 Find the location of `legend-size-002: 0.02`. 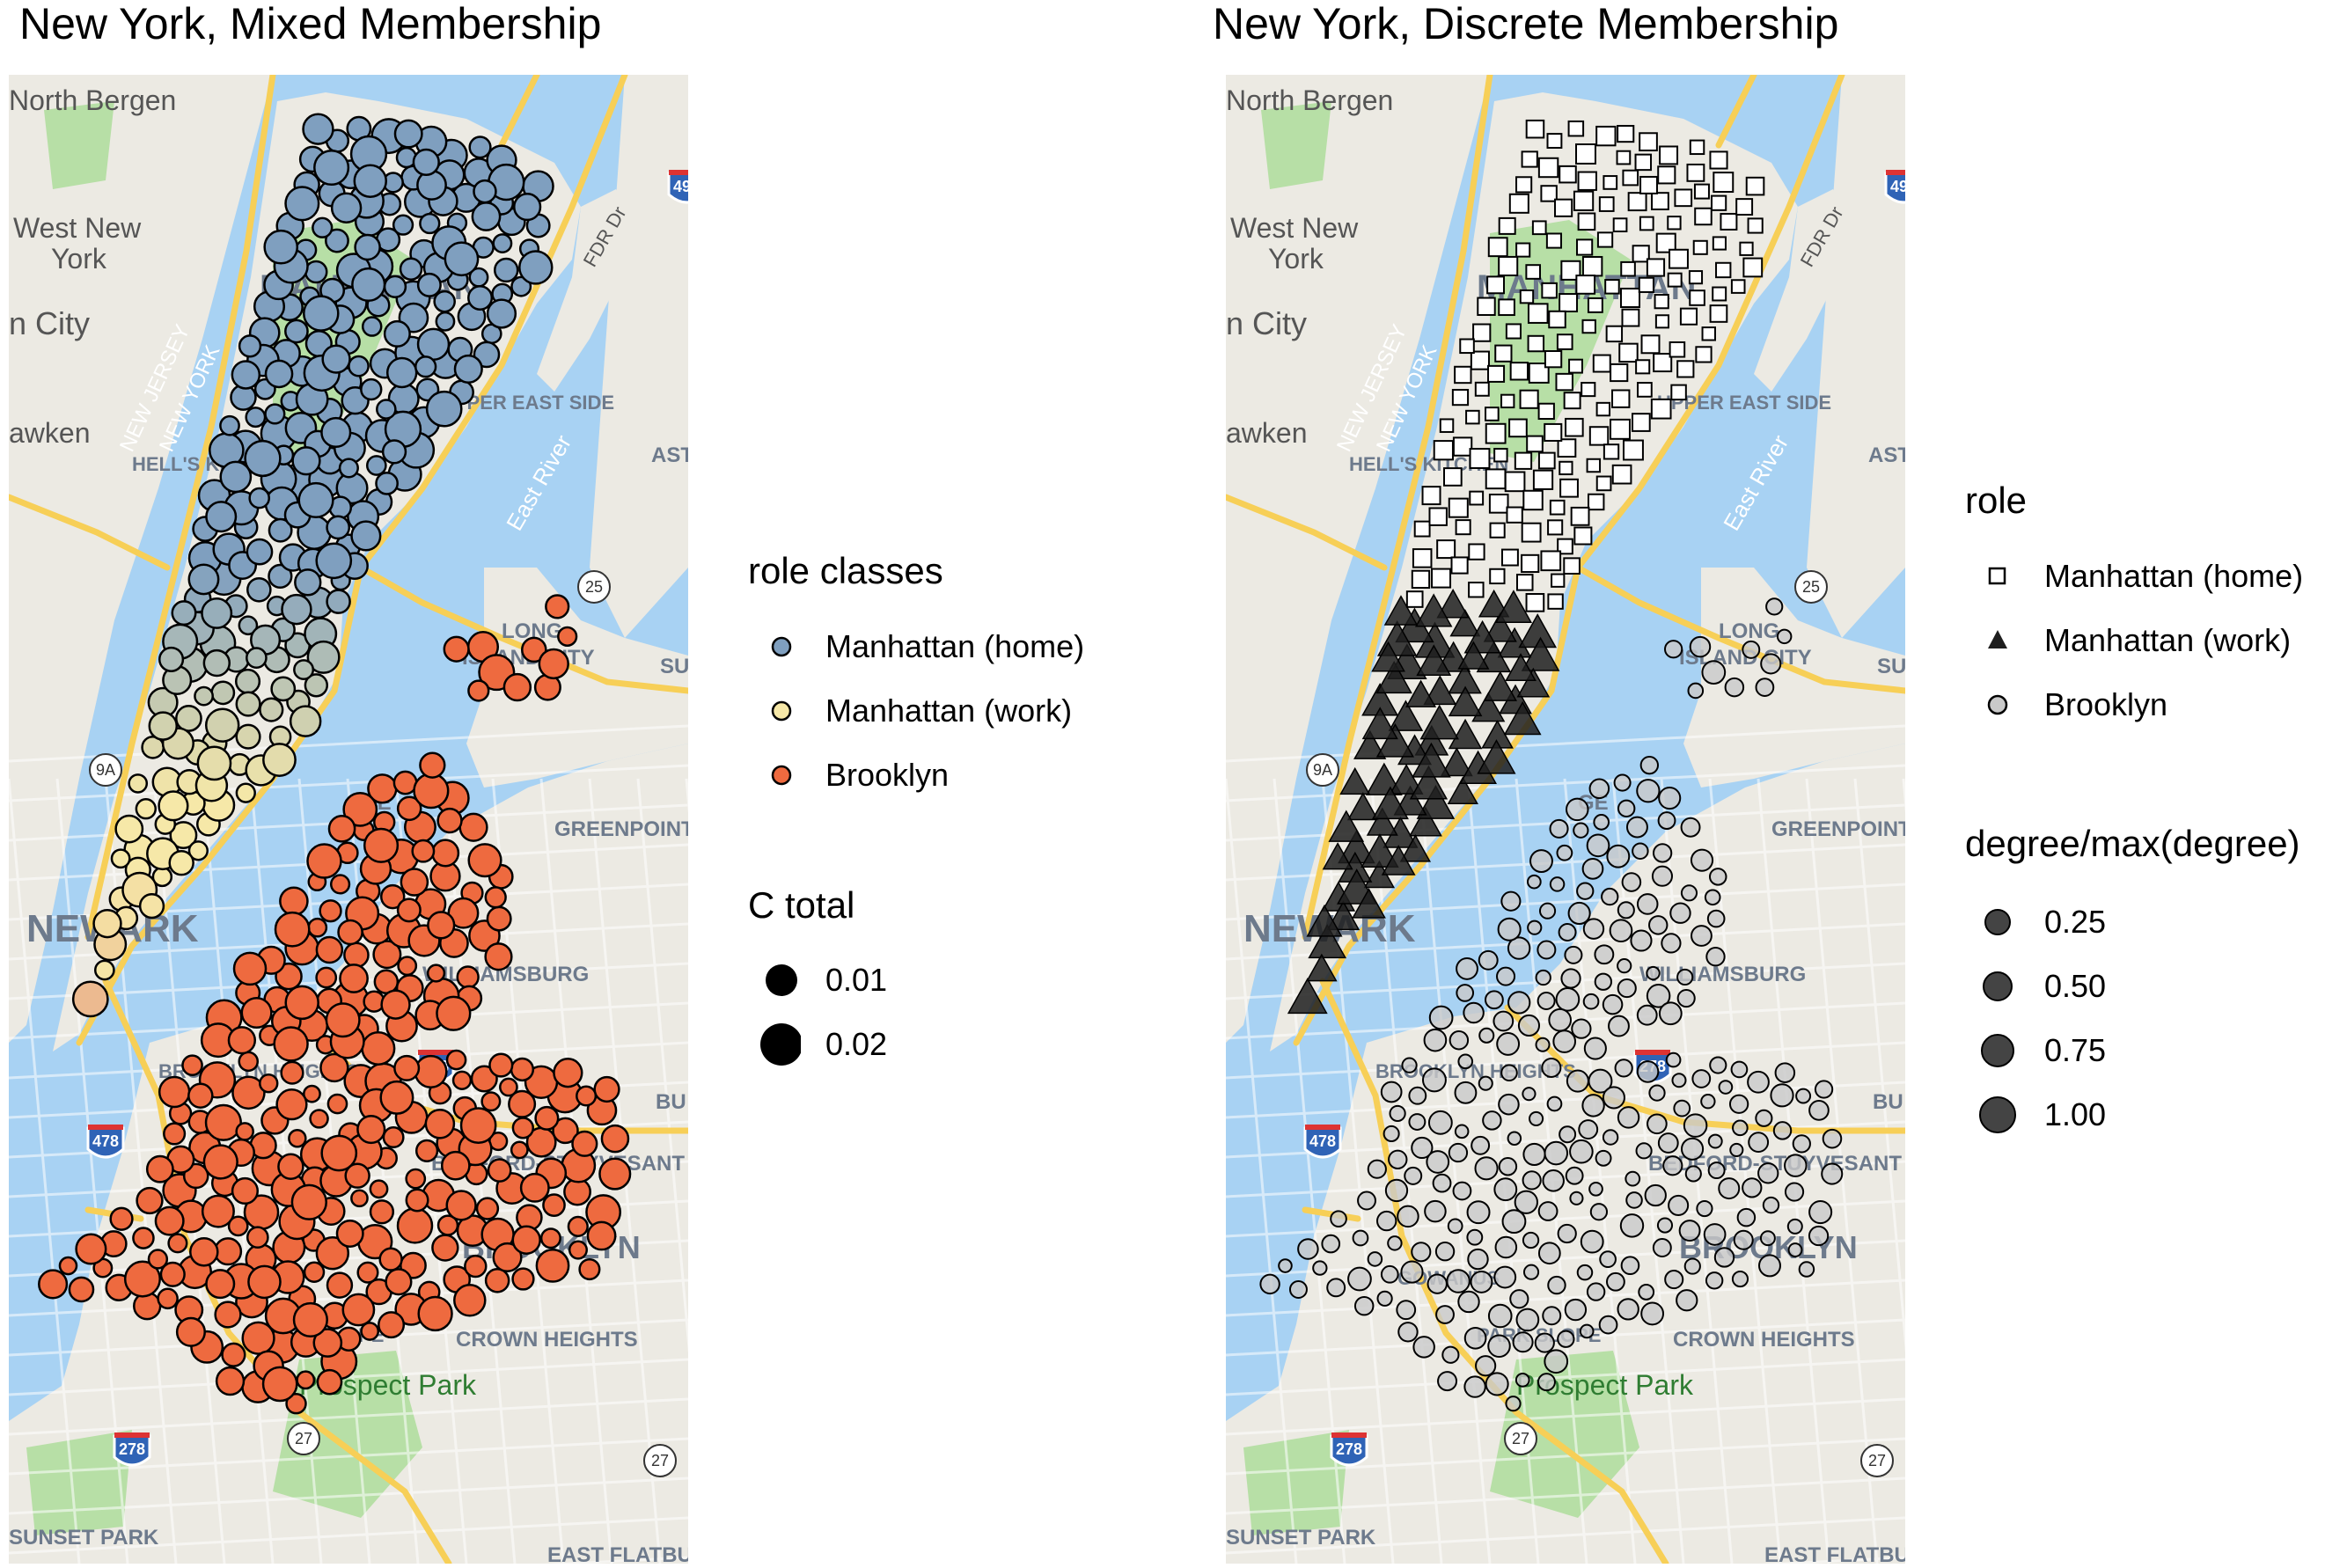

legend-size-002: 0.02 is located at coordinates (817, 1044).